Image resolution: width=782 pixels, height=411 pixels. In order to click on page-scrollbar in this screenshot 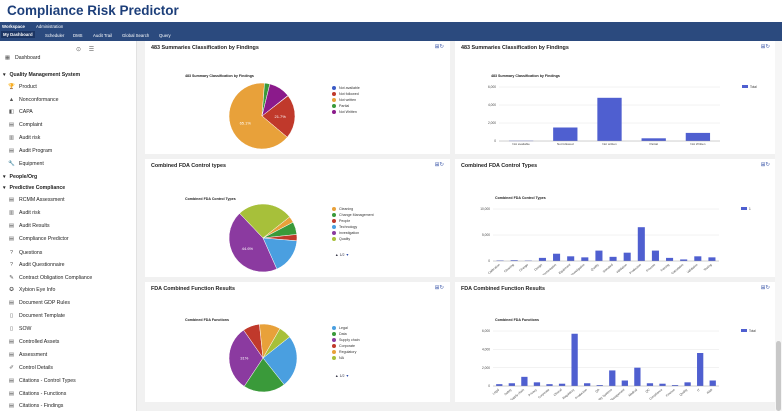, I will do `click(778, 226)`.